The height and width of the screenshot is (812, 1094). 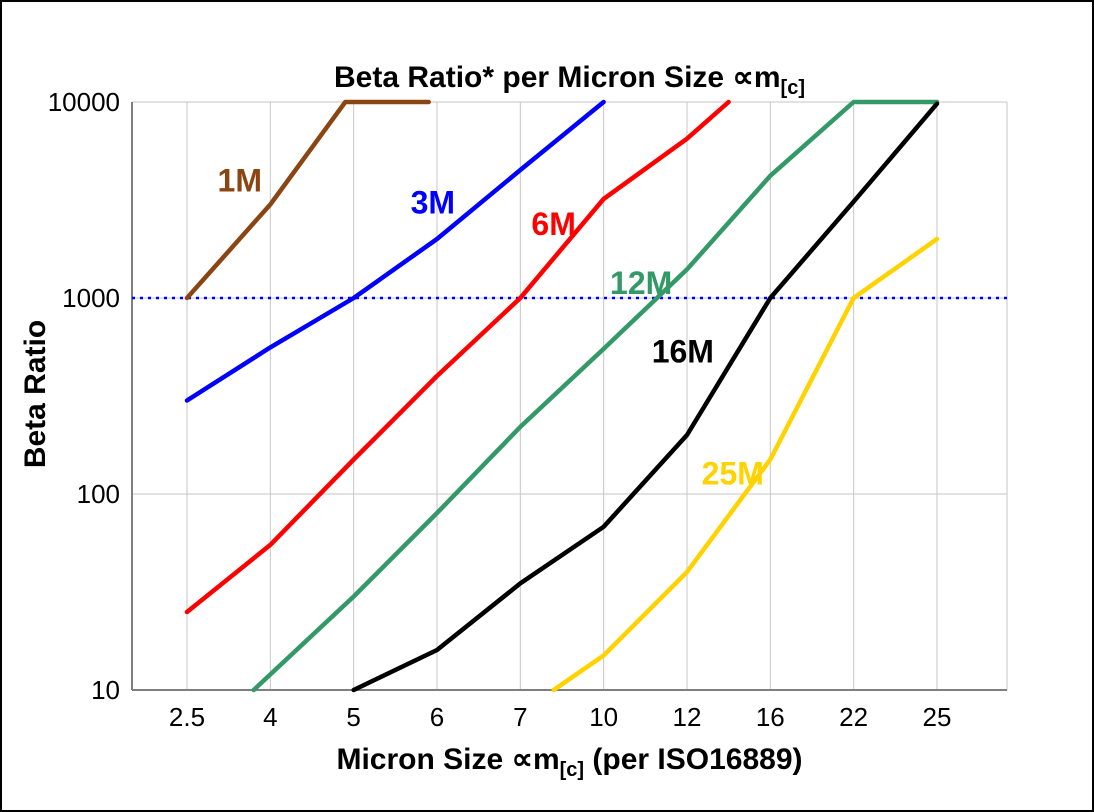 I want to click on y-tick-label-1000: 1000, so click(x=91, y=298).